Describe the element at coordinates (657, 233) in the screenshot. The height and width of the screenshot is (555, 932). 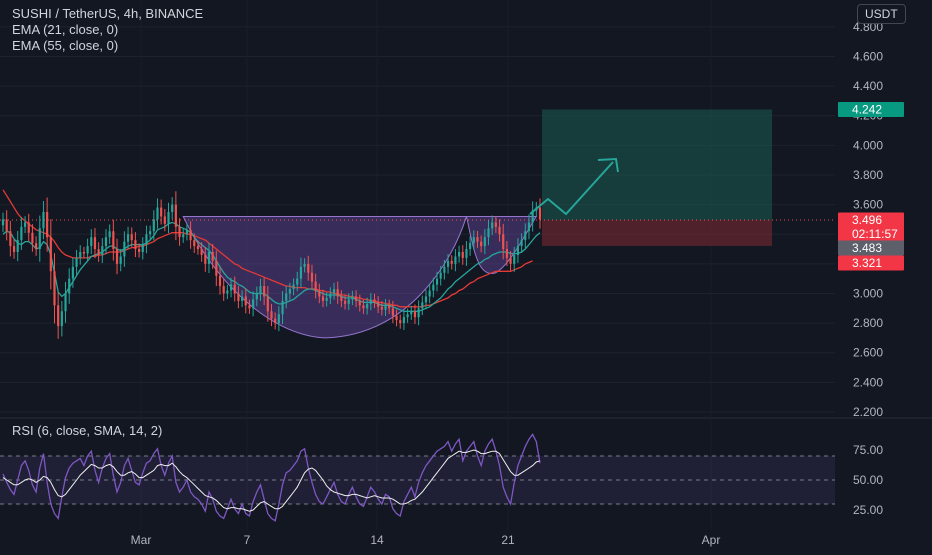
I see `stop-zone` at that location.